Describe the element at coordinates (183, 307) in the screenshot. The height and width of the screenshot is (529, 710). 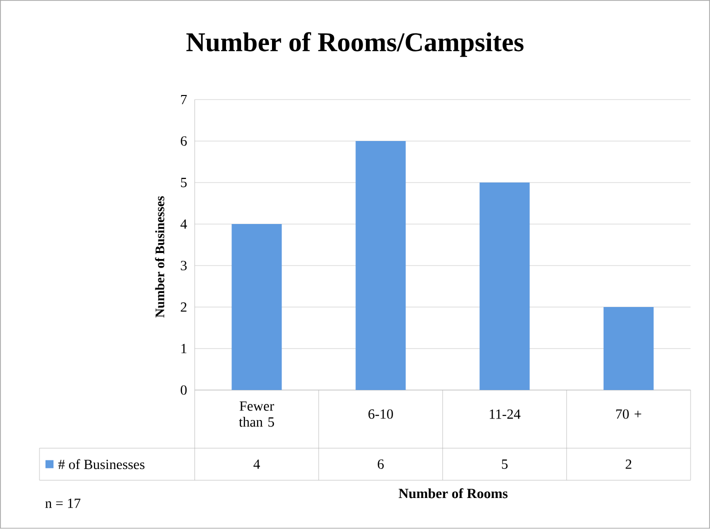
I see `y-tick-label: 2` at that location.